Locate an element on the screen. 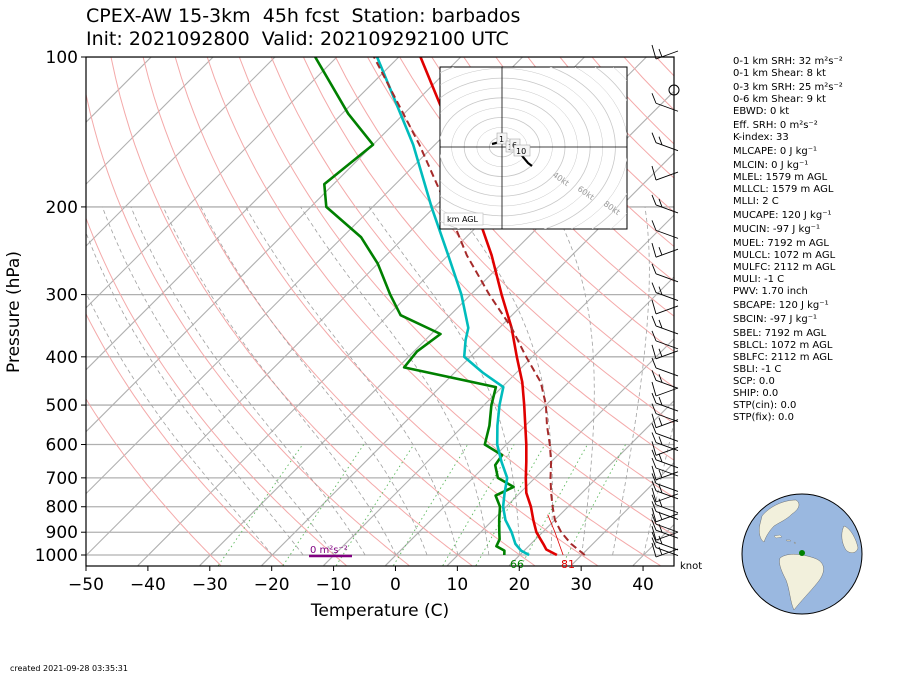 The image size is (906, 675). stat-line: SBEL: 7192 m AGL is located at coordinates (780, 333).